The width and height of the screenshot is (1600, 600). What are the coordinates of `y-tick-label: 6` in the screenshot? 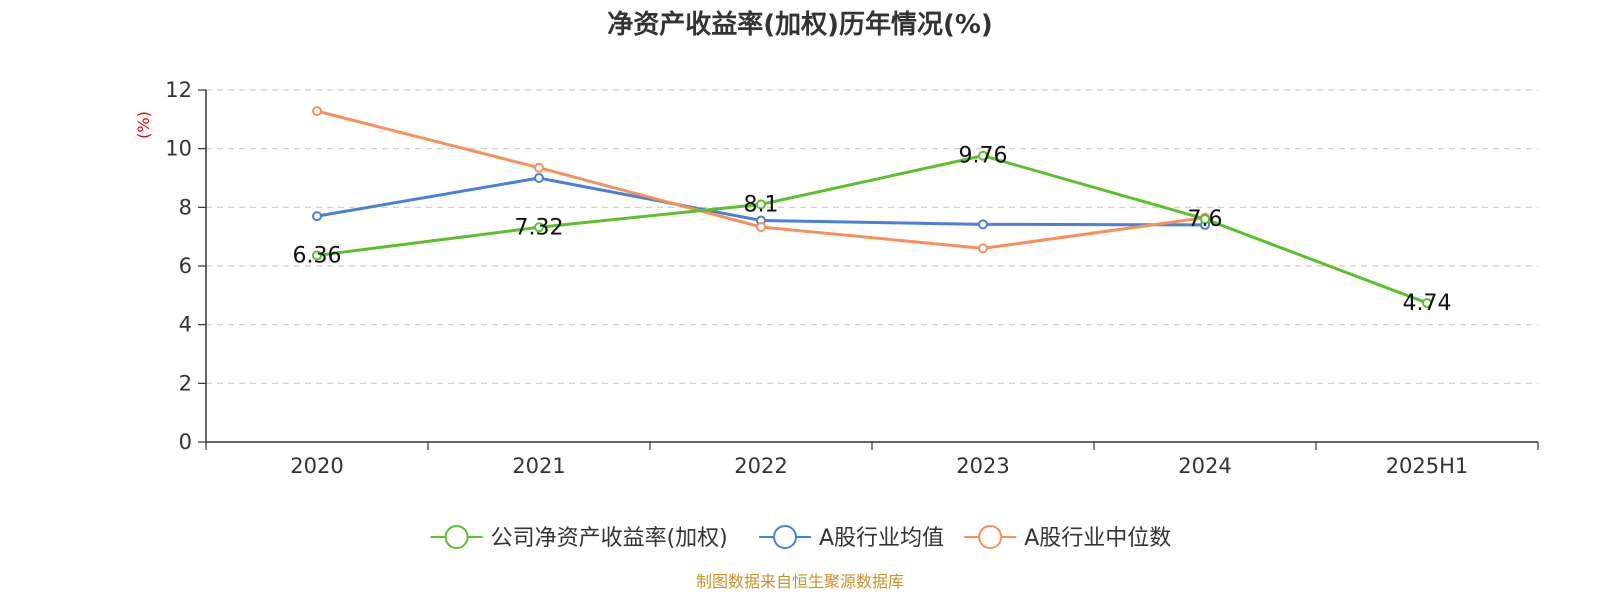 It's located at (185, 266).